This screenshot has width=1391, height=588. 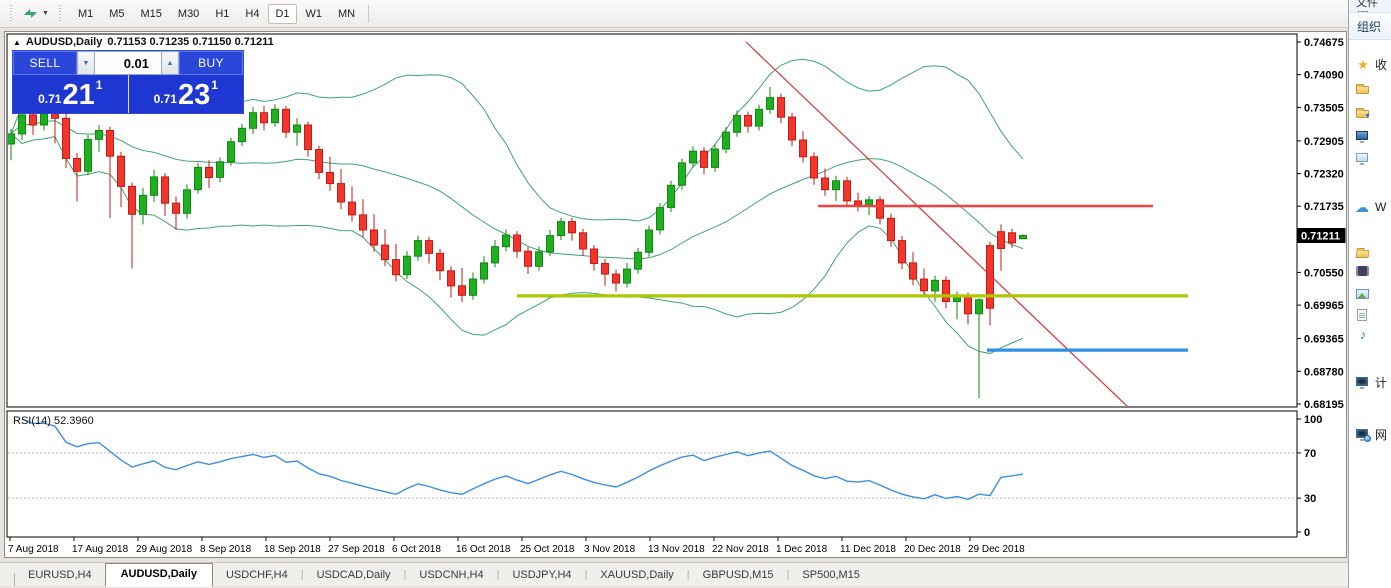 What do you see at coordinates (1370, 26) in the screenshot?
I see `organize-button: 组织` at bounding box center [1370, 26].